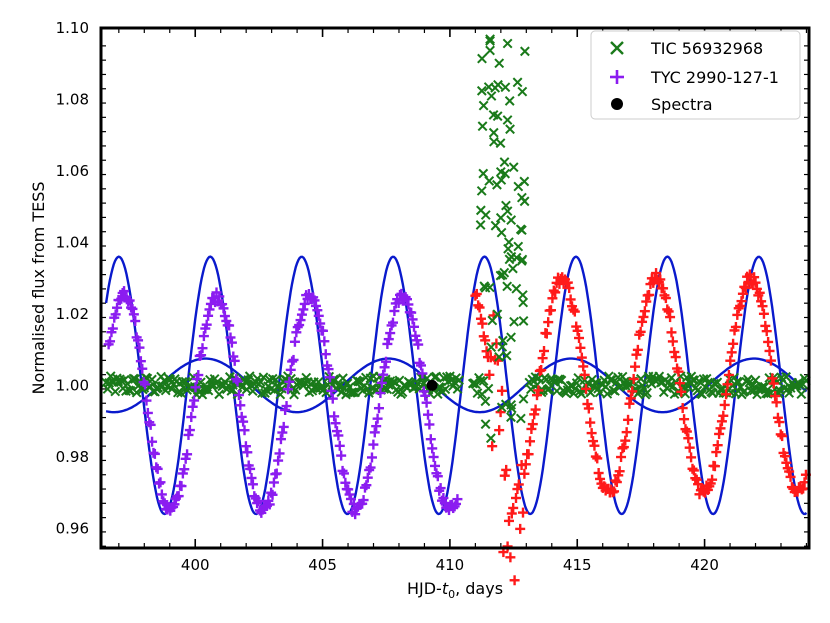 The image size is (830, 623). I want to click on spectra-point, so click(432, 385).